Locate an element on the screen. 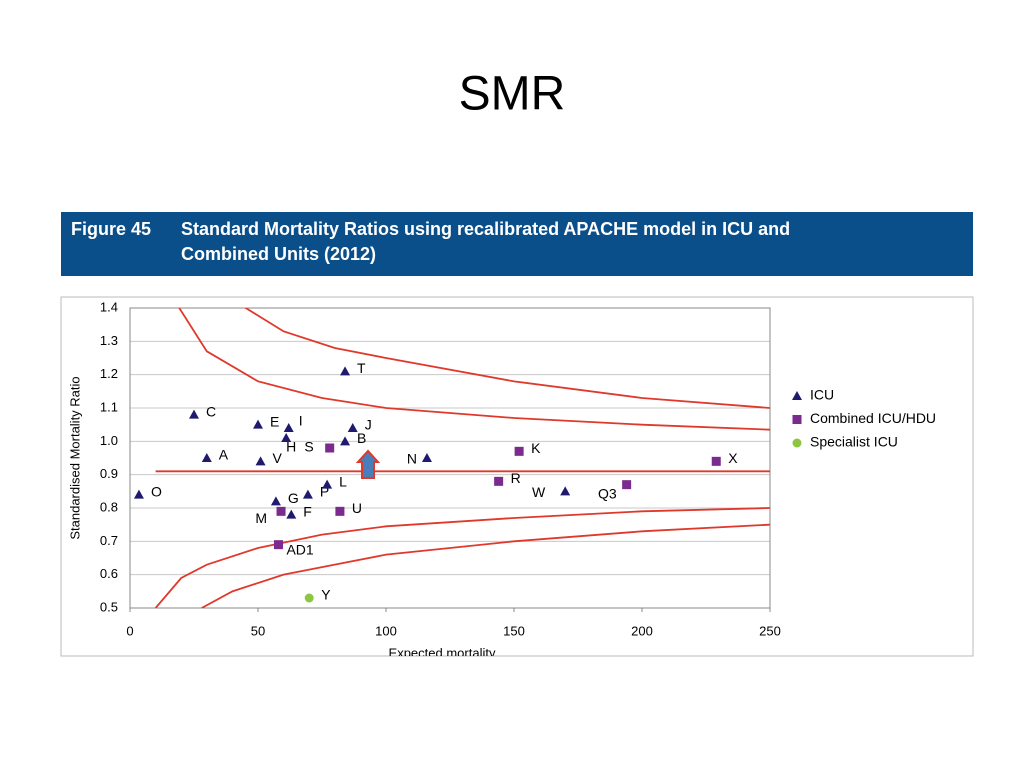  point-label: Q3 is located at coordinates (607, 493).